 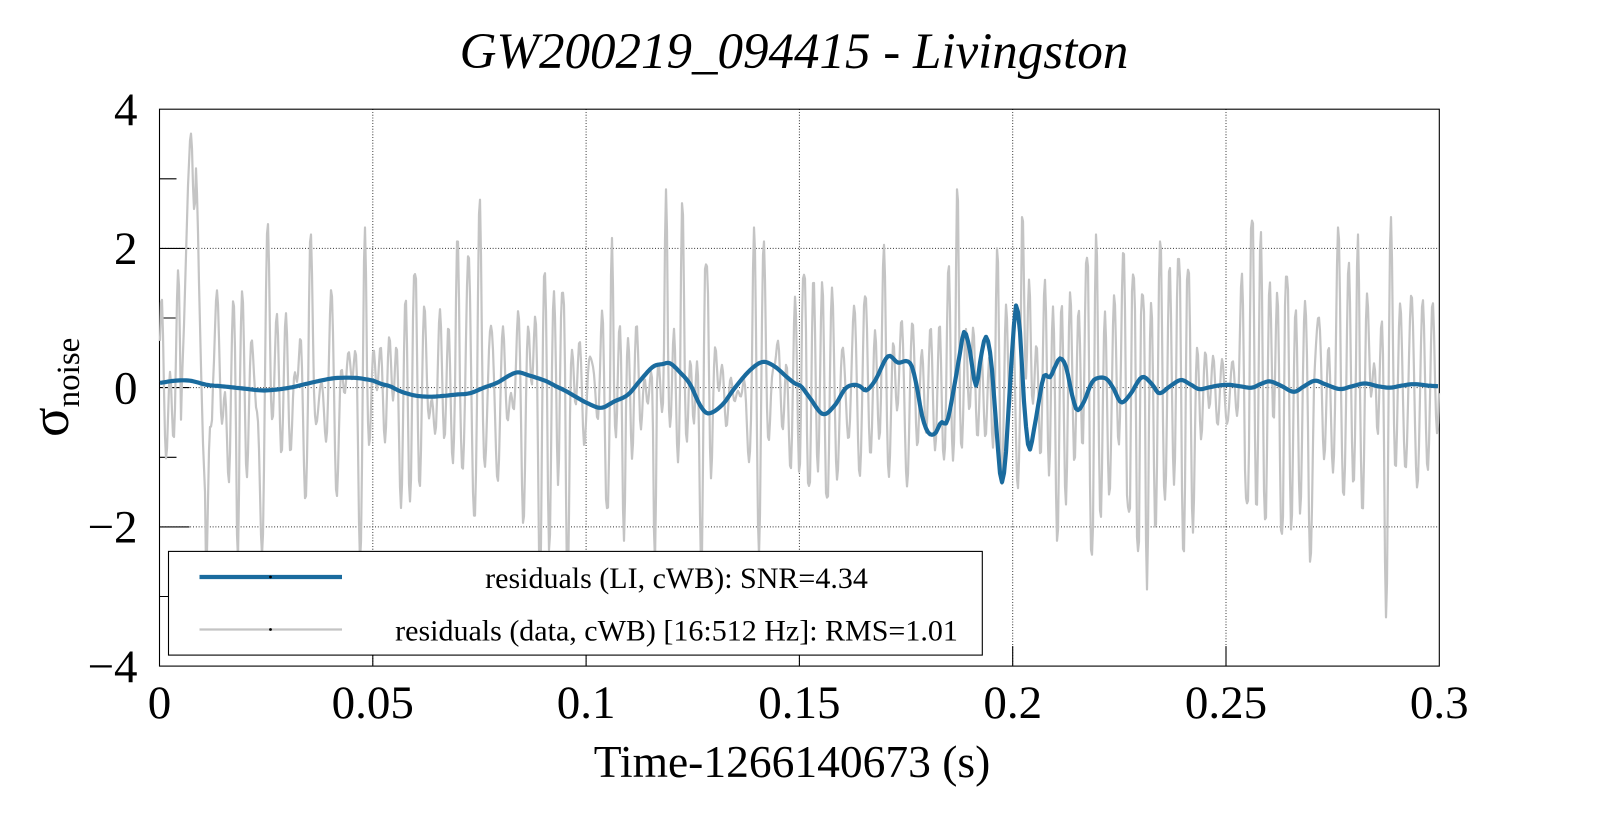 What do you see at coordinates (676, 578) in the screenshot?
I see `svg-text: residuals (LI, cWB): SNR=4.34` at bounding box center [676, 578].